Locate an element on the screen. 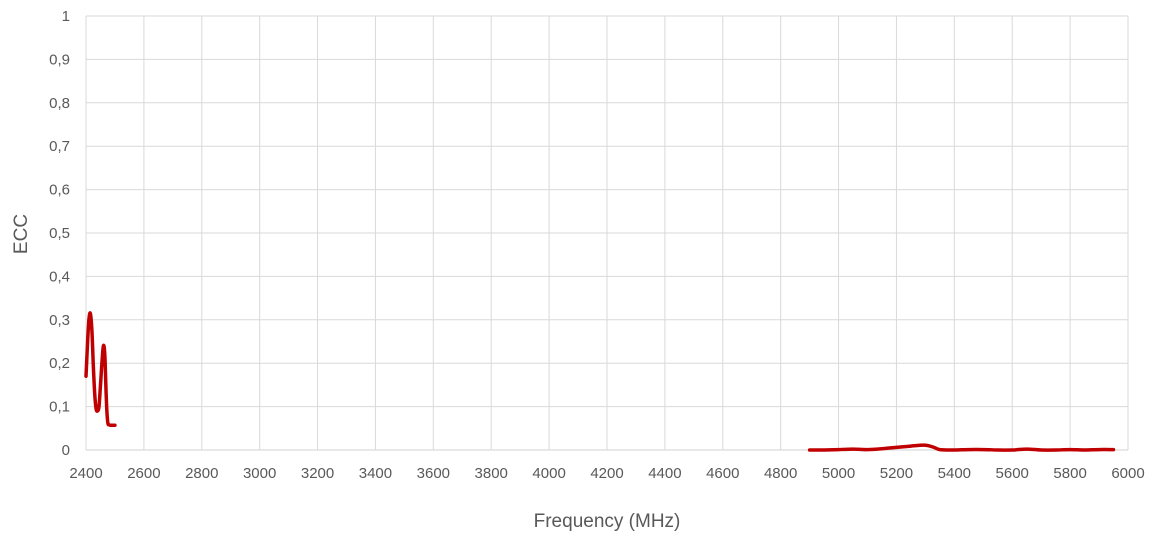 This screenshot has width=1170, height=537. x-tick-label: 5600 is located at coordinates (1012, 473).